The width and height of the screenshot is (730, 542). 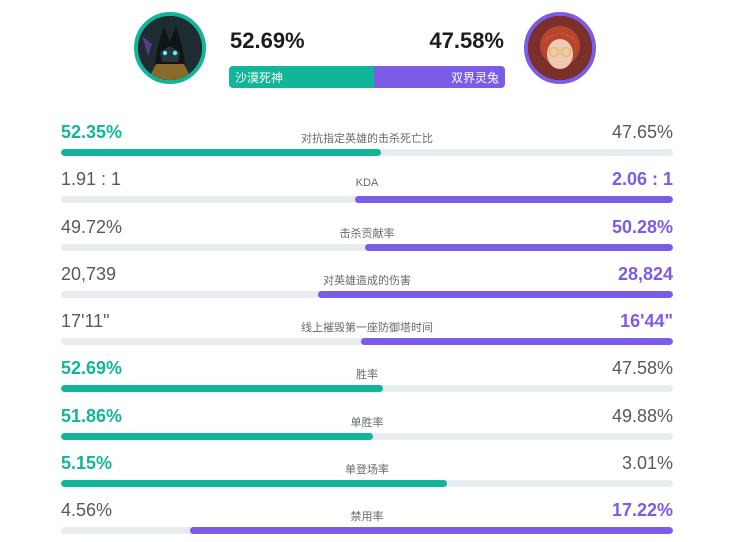 I want to click on stat-label: 单胜率, so click(x=367, y=422).